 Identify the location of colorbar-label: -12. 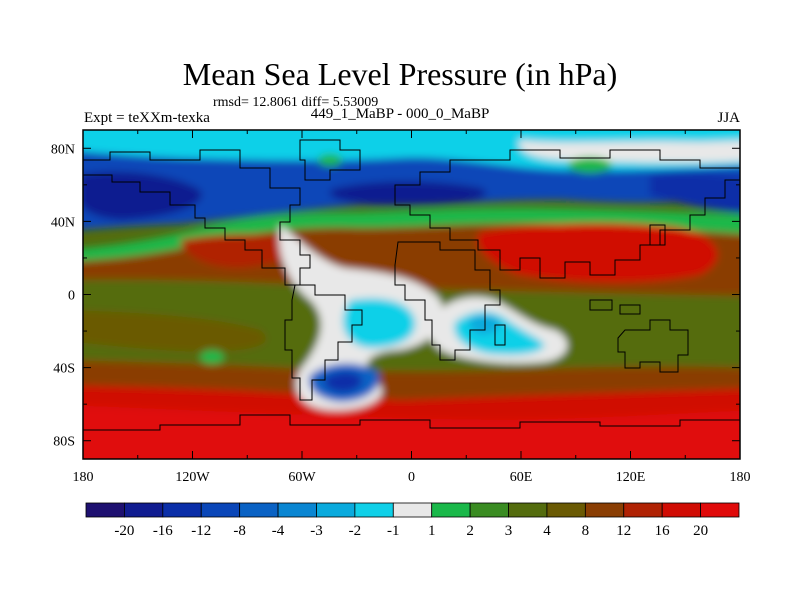
(201, 531).